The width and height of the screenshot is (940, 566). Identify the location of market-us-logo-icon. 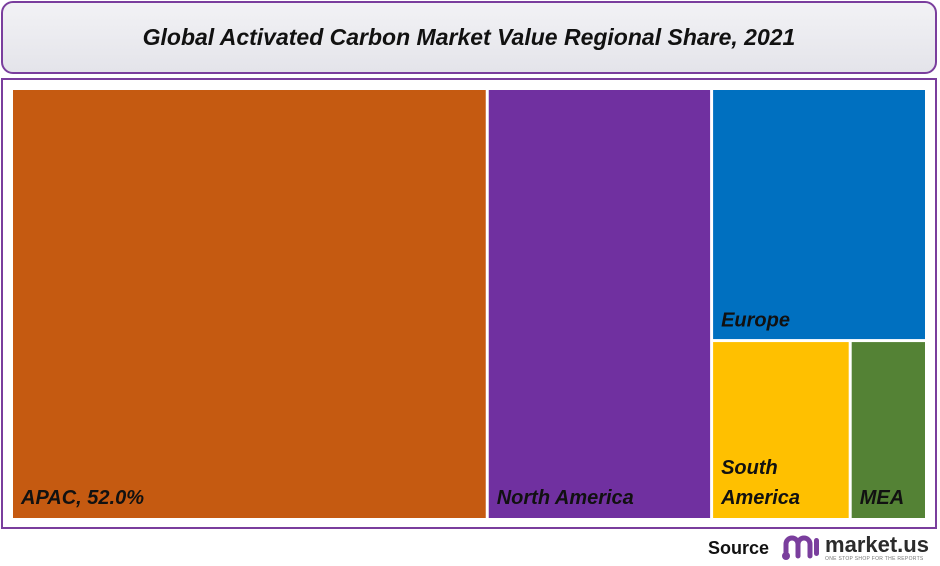
(801, 547).